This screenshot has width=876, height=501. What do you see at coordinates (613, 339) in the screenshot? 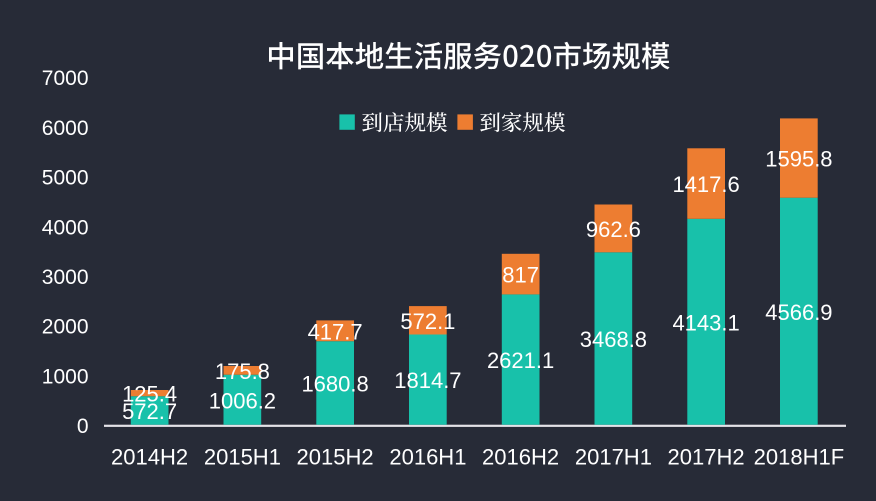
I see `svg-text: 3468.8` at bounding box center [613, 339].